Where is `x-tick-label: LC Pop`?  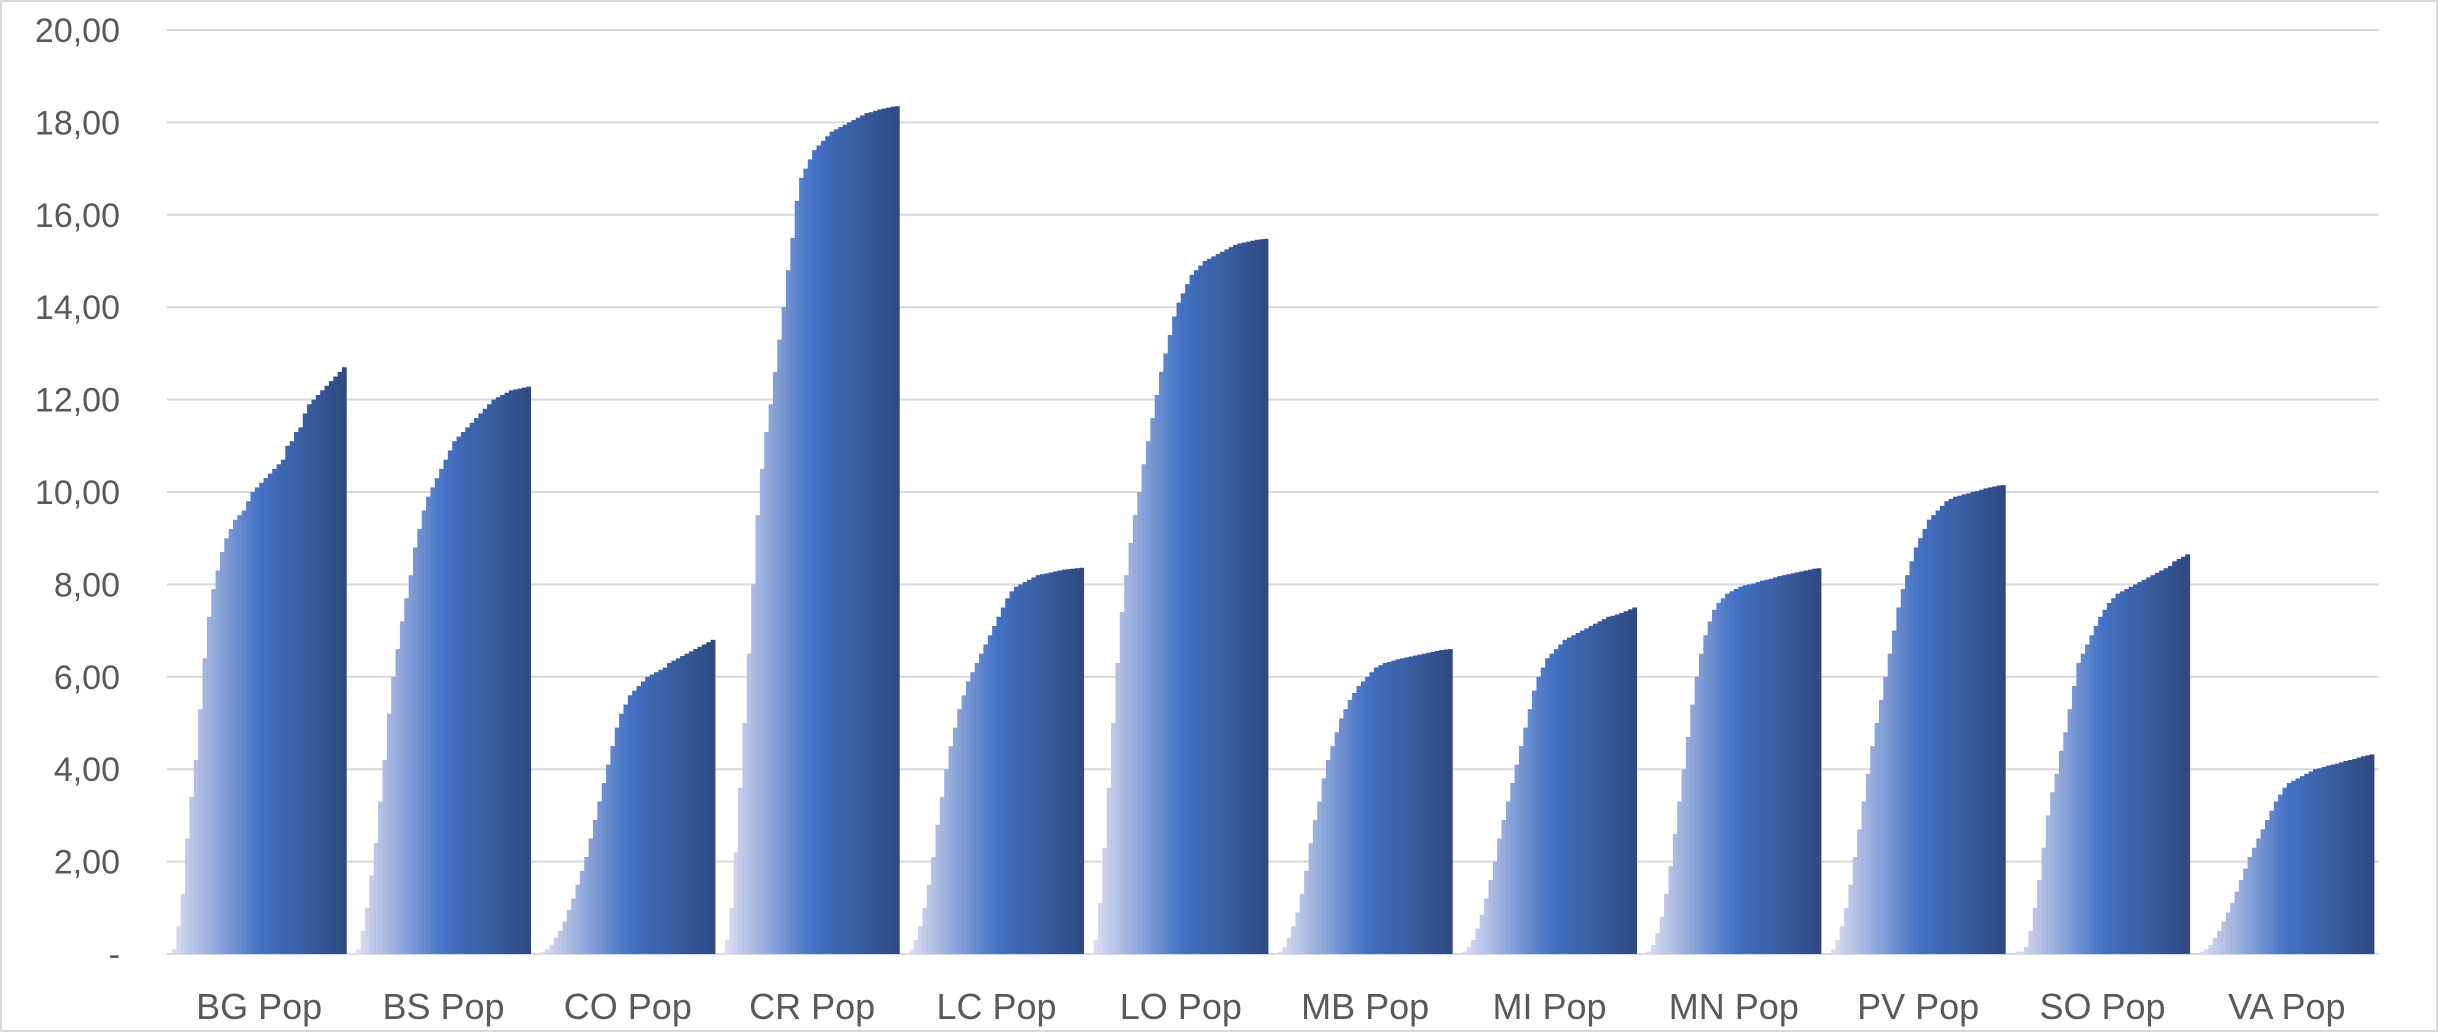 x-tick-label: LC Pop is located at coordinates (996, 1006).